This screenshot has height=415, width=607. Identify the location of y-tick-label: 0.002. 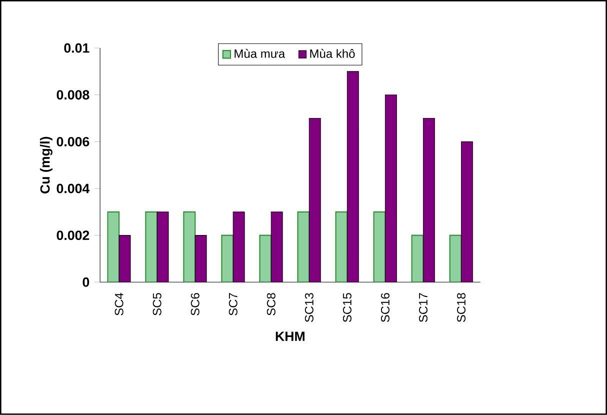
(73, 235).